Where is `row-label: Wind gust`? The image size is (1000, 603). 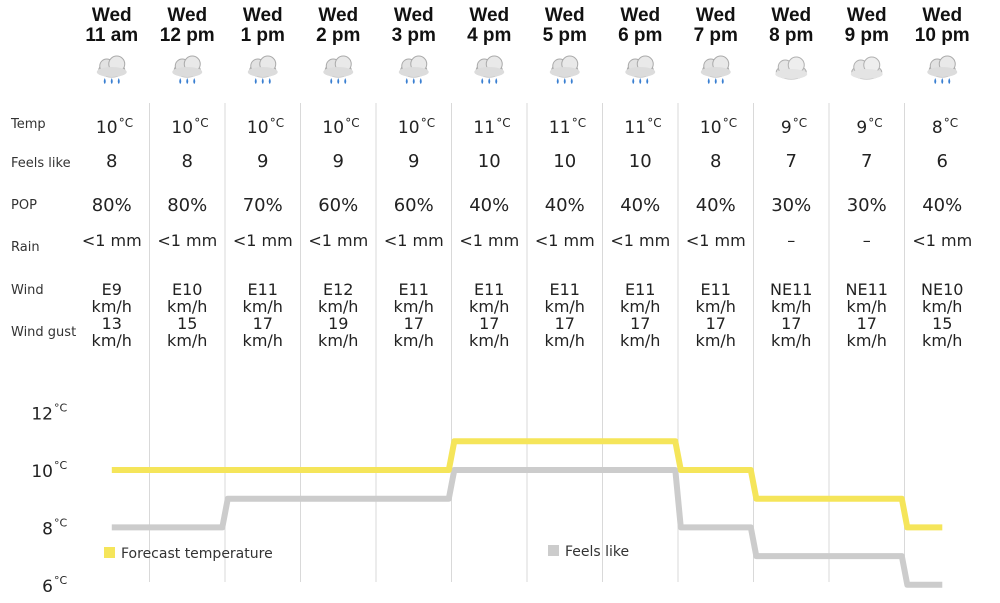 row-label: Wind gust is located at coordinates (43, 332).